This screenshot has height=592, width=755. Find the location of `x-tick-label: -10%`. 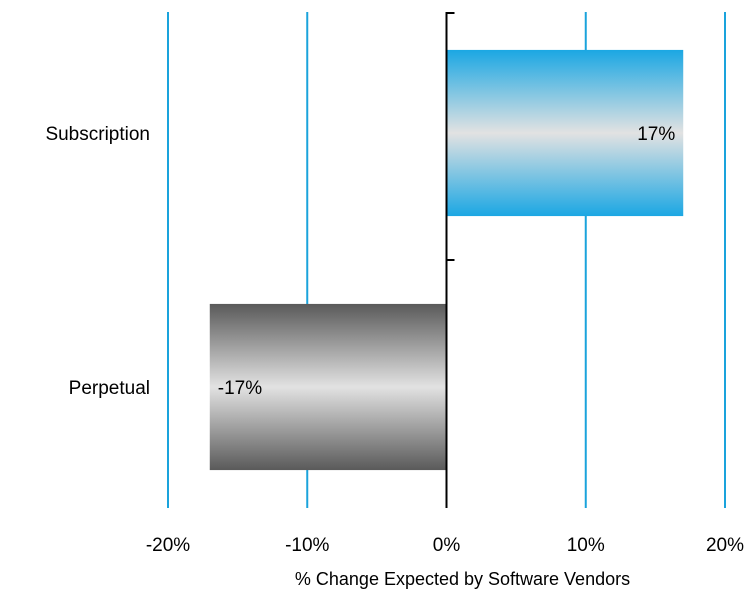

x-tick-label: -10% is located at coordinates (307, 545).